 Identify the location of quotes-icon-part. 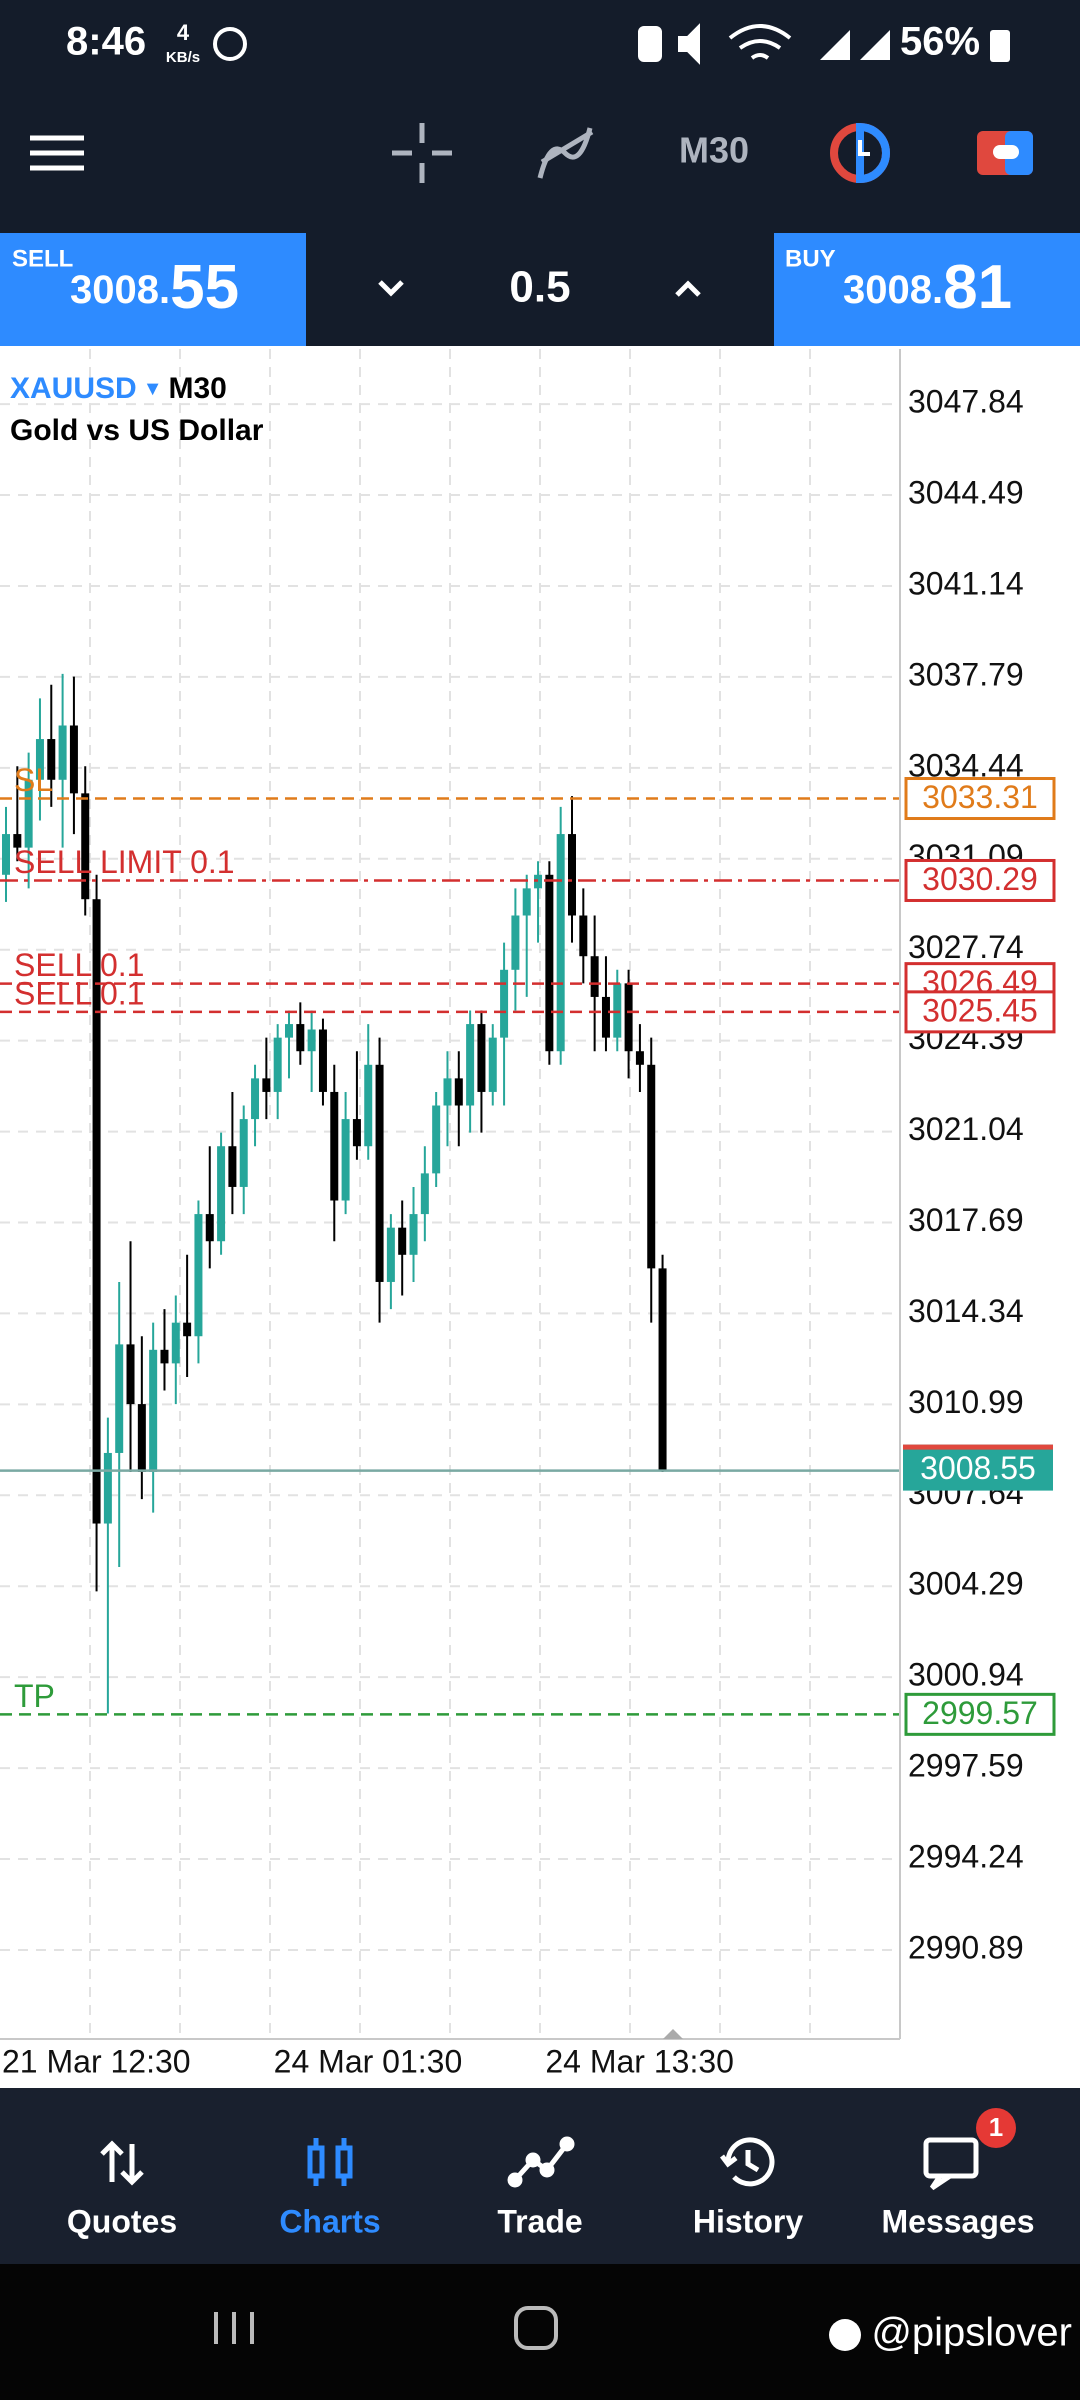
(132, 2165).